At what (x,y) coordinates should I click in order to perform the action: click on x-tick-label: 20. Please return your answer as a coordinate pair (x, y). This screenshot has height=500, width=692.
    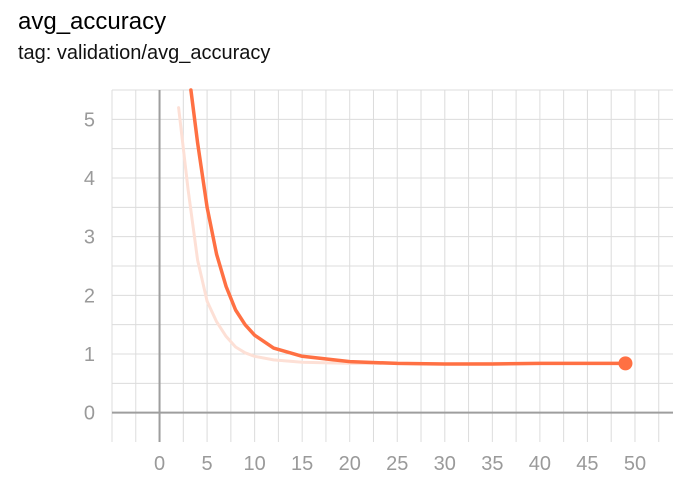
    Looking at the image, I should click on (350, 464).